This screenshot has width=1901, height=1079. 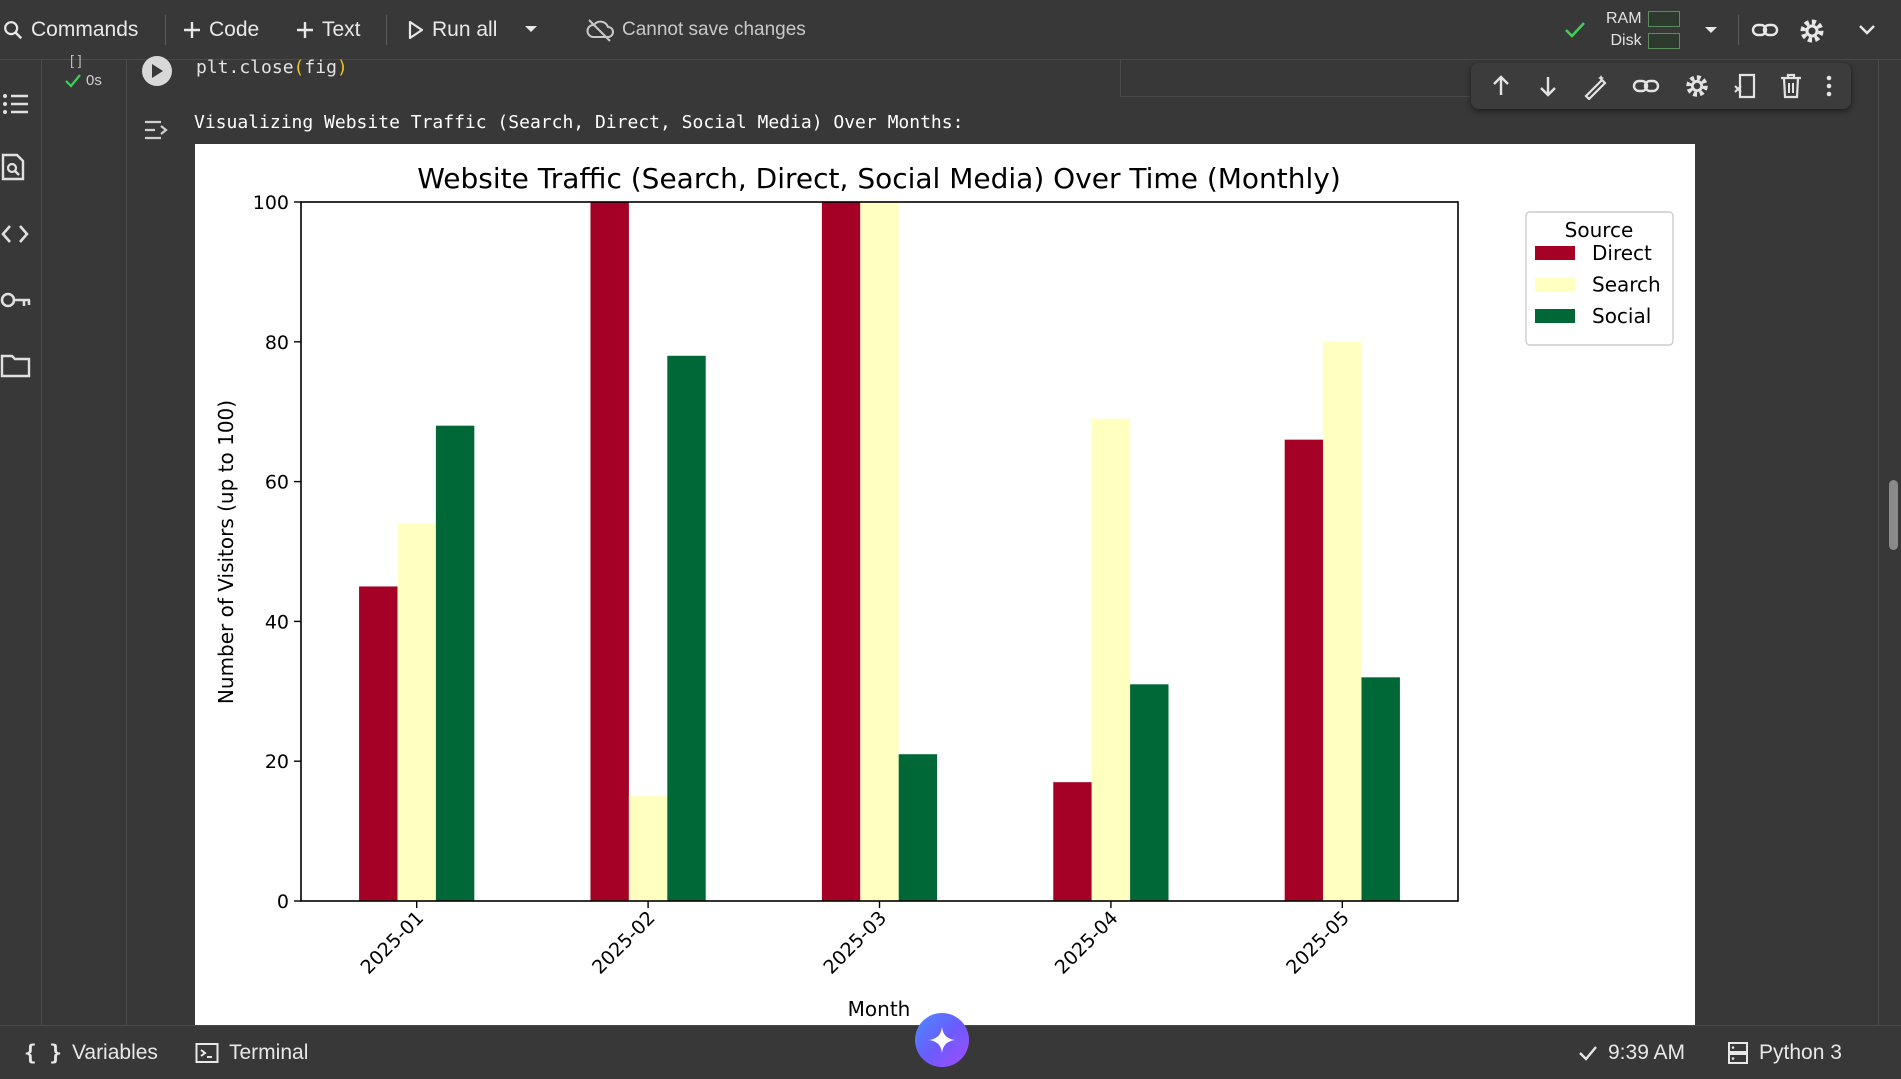 What do you see at coordinates (277, 622) in the screenshot?
I see `y-tick-label: 40` at bounding box center [277, 622].